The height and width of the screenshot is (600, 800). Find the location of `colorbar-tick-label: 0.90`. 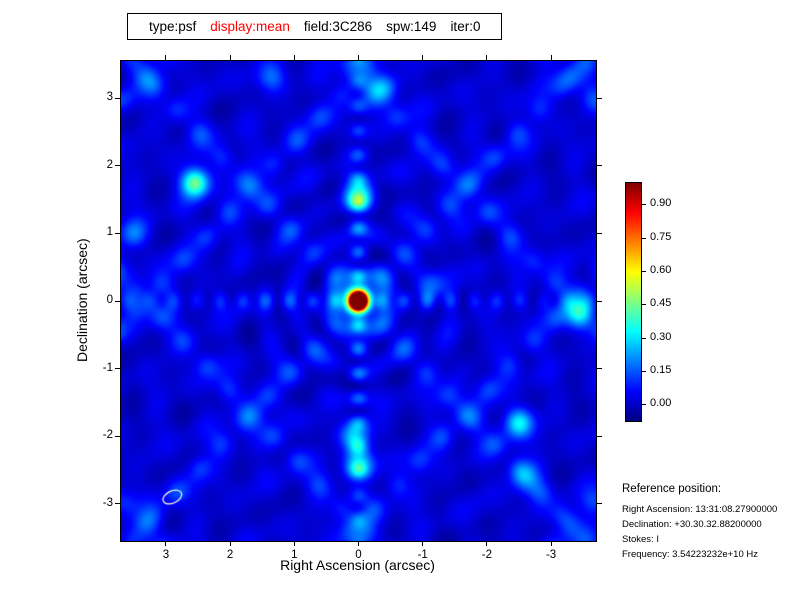

colorbar-tick-label: 0.90 is located at coordinates (661, 203).